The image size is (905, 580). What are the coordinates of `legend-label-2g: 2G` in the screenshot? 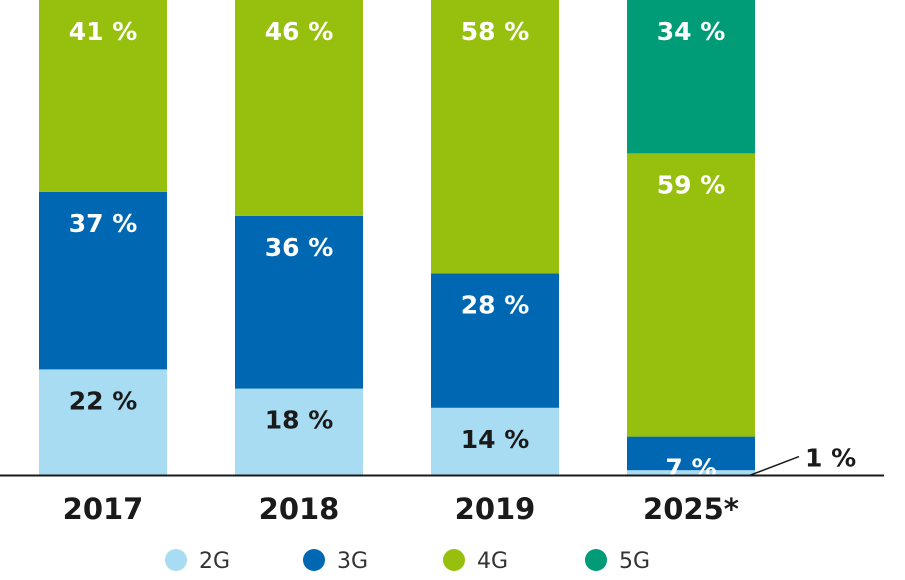 It's located at (214, 561).